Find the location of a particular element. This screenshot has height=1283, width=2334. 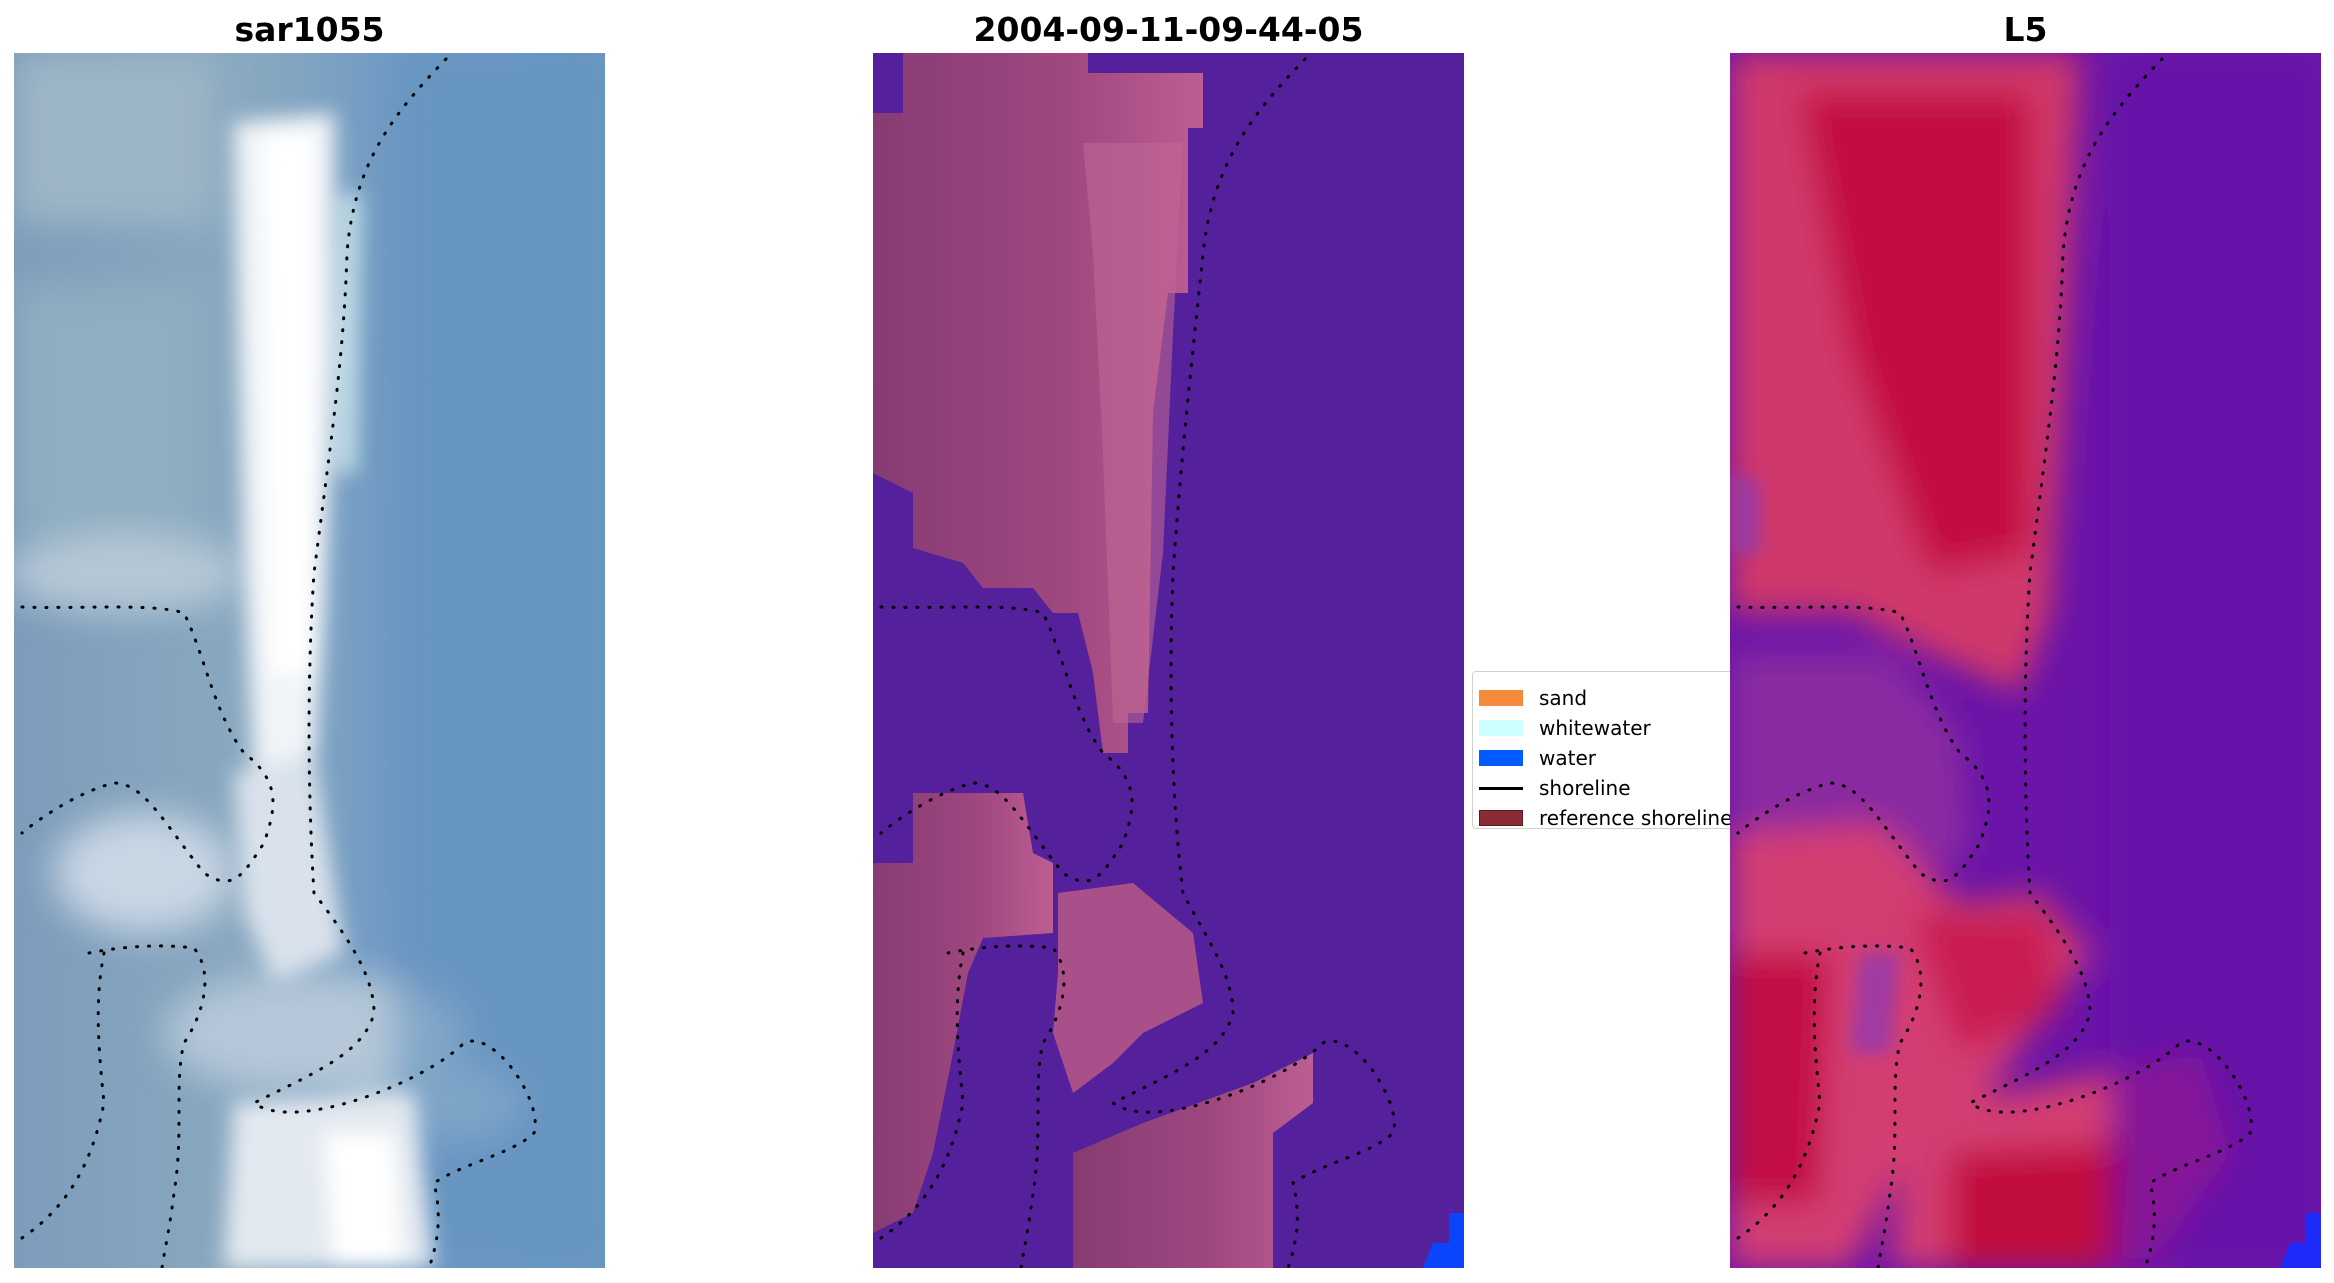

panel-title-rgb: sar1055 is located at coordinates (309, 29).